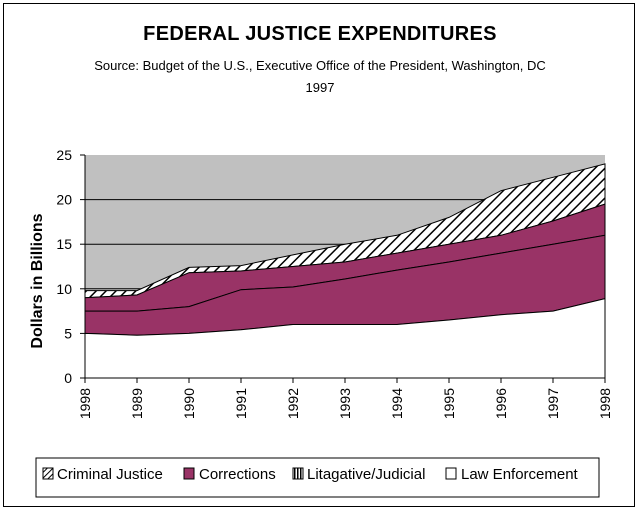  What do you see at coordinates (37, 280) in the screenshot?
I see `y-axis-label: Dollars in Billions` at bounding box center [37, 280].